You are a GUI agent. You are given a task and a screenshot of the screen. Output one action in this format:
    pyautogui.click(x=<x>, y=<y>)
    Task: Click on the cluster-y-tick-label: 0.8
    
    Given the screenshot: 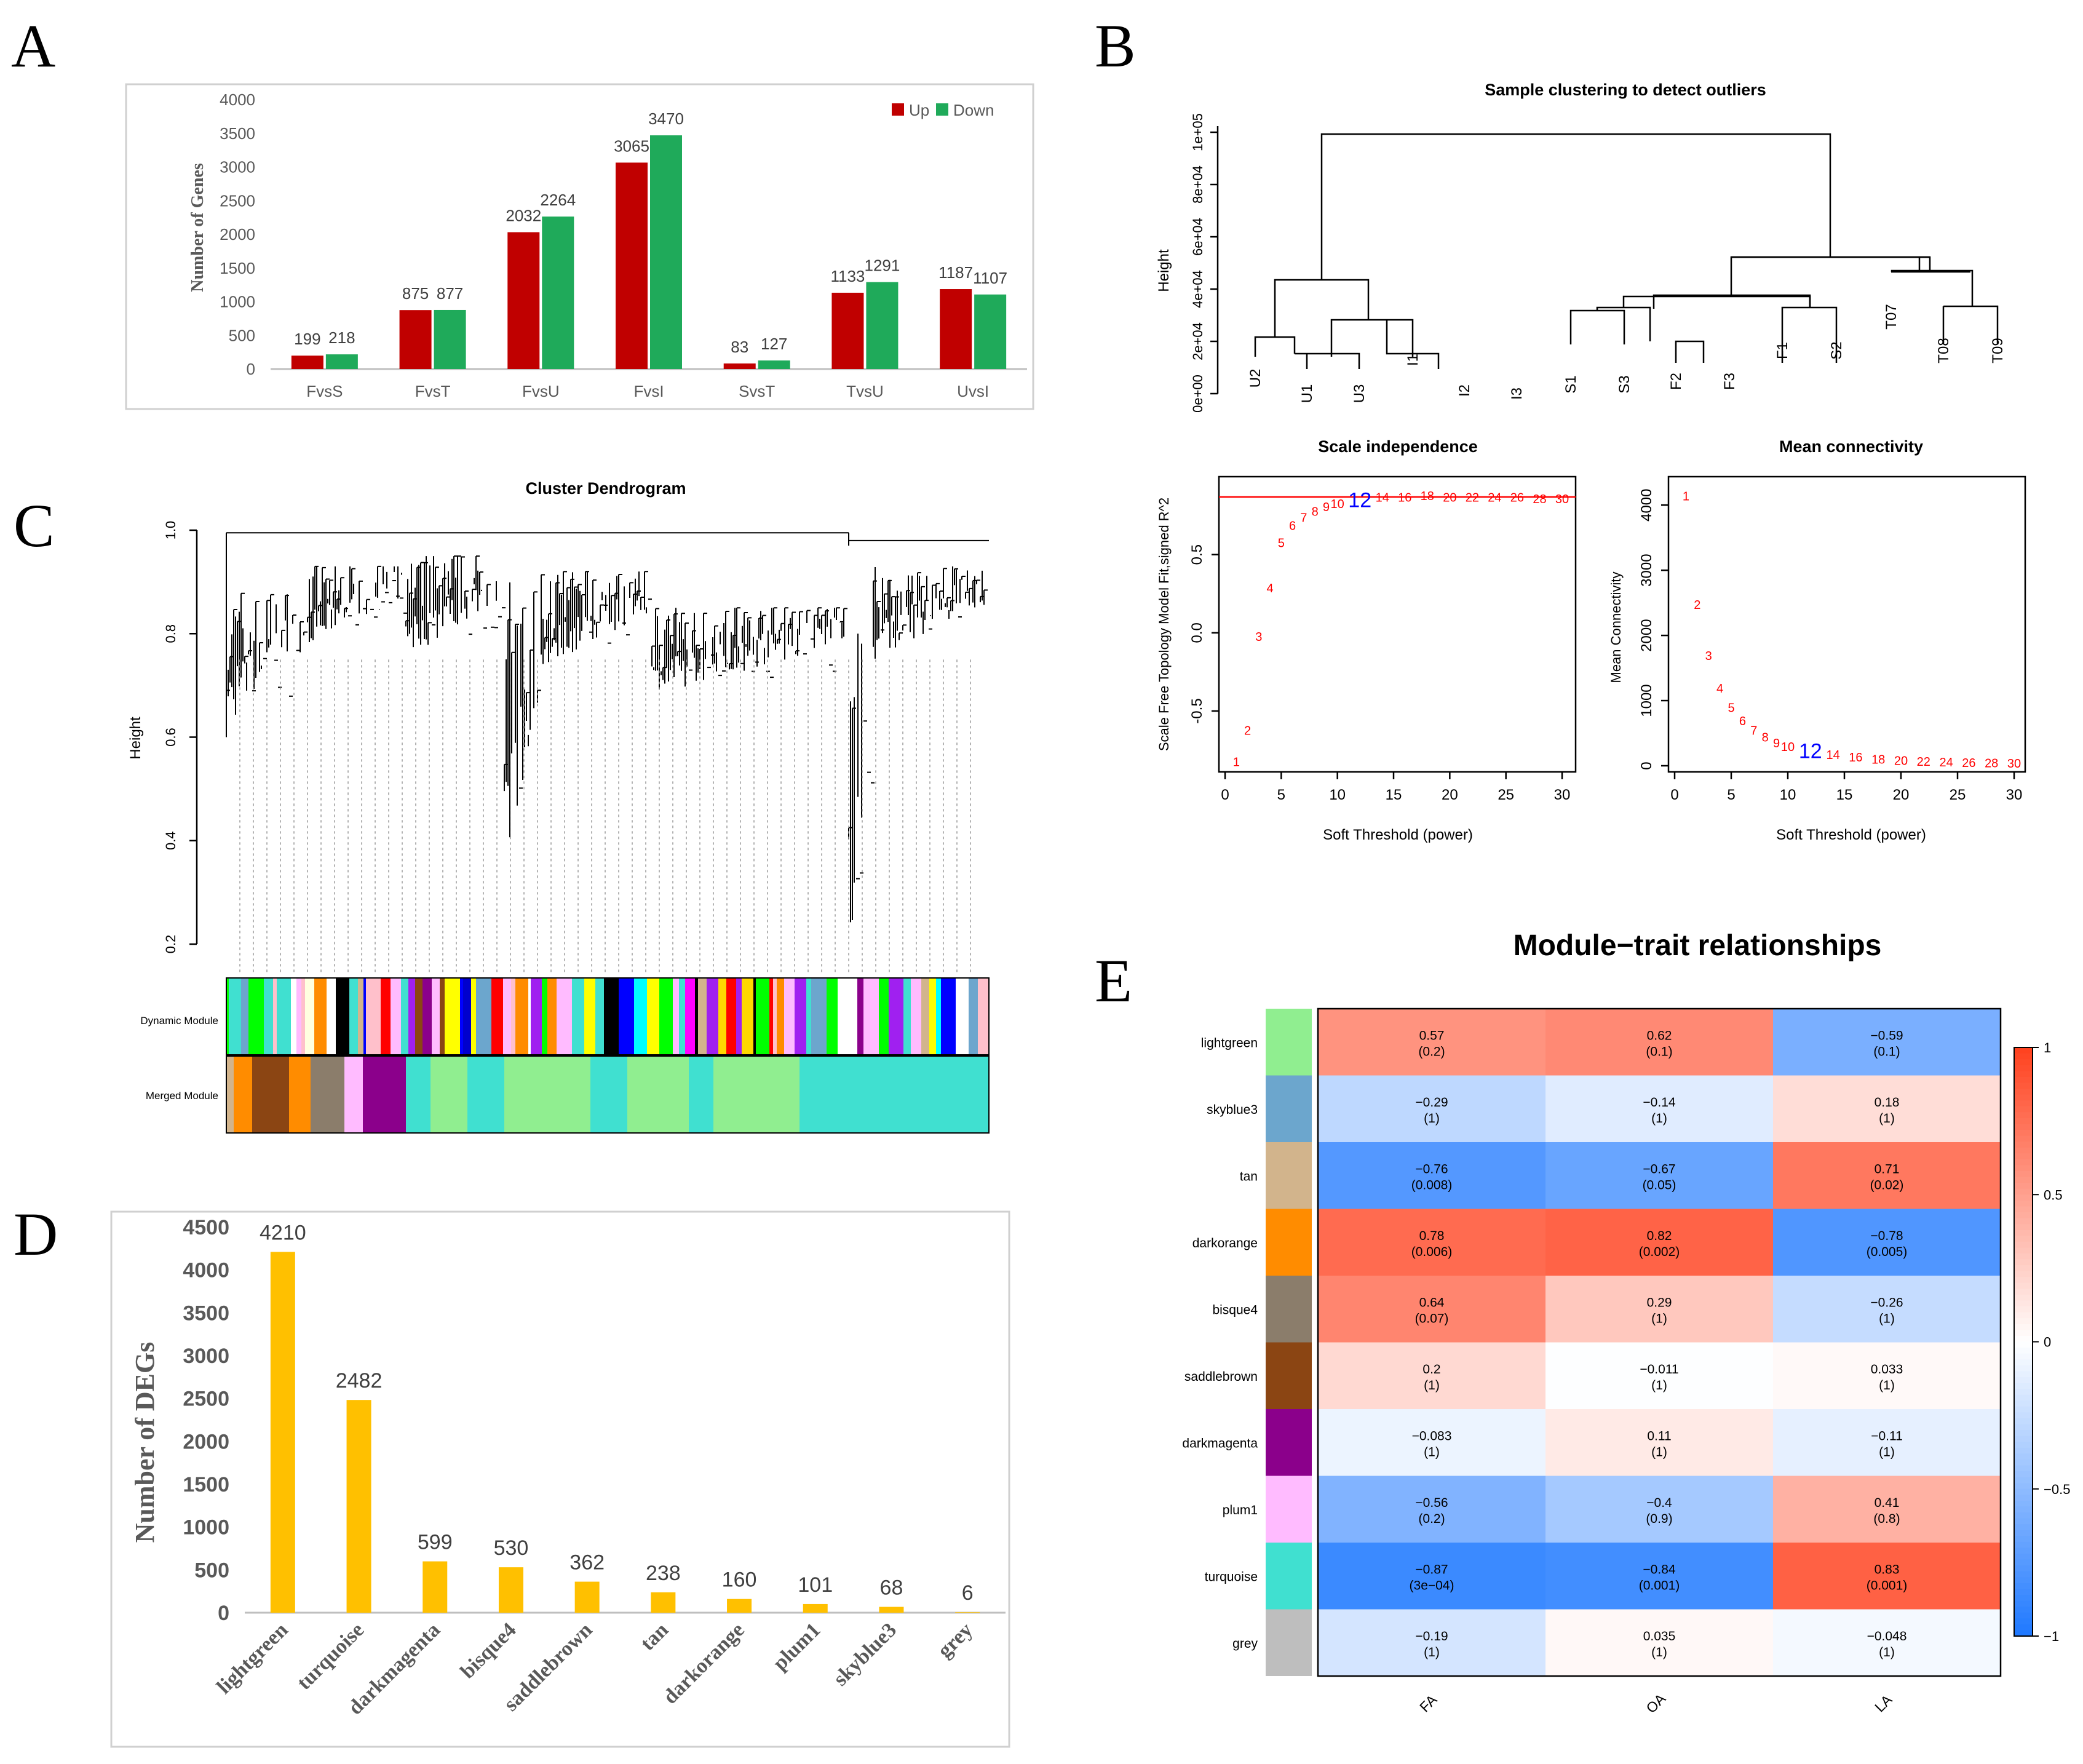 What is the action you would take?
    pyautogui.click(x=170, y=634)
    